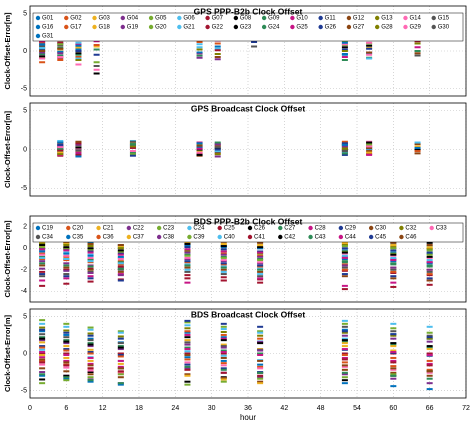 Image resolution: width=474 pixels, height=424 pixels. I want to click on y-axis-label: Clock-Offset-Error[m], so click(7, 353).